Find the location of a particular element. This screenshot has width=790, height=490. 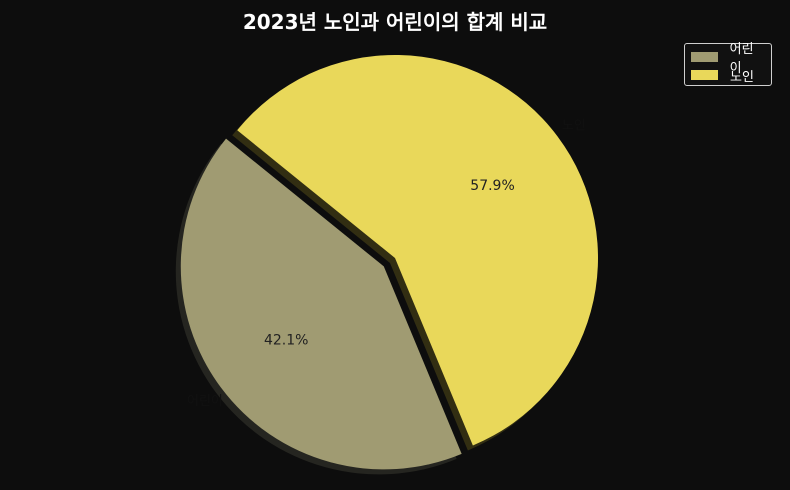

legend-item-children: 어린이 is located at coordinates (728, 59).